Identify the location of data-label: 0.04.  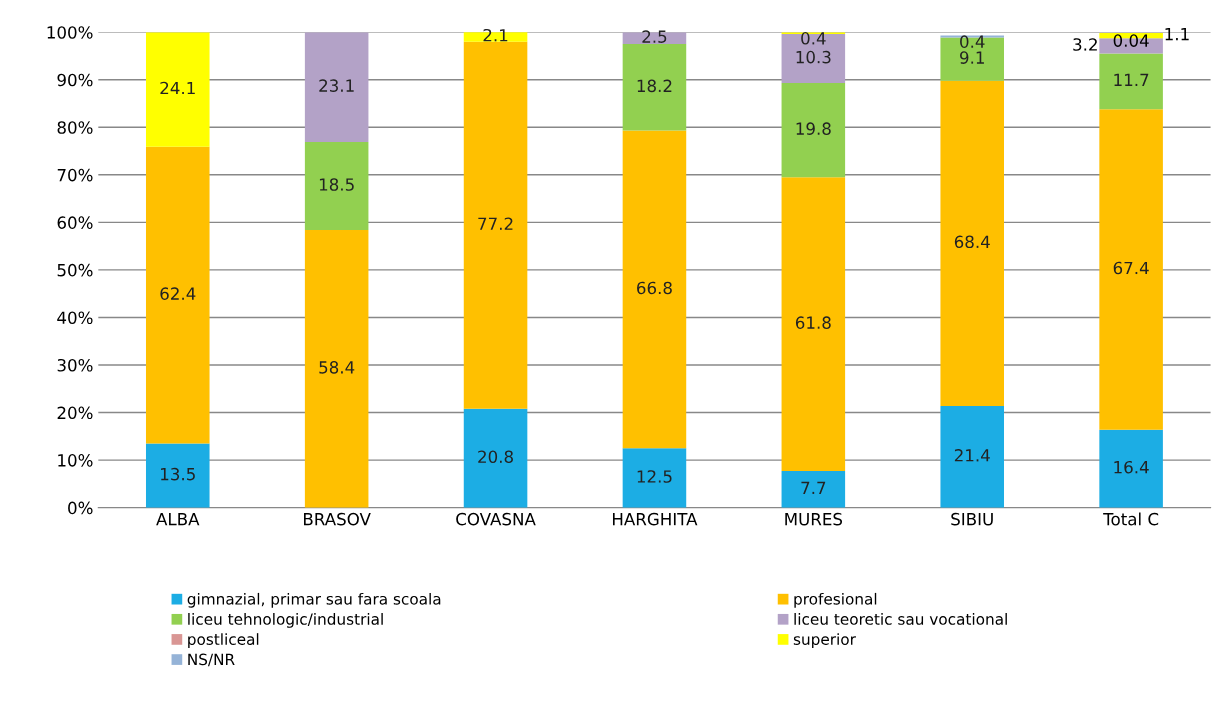
(1131, 40).